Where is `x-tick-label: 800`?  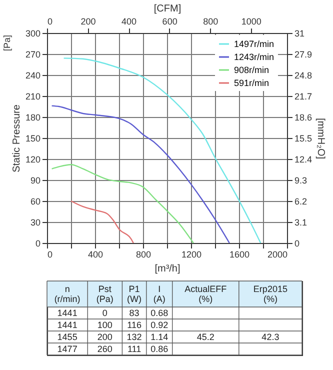
x-tick-label: 800 is located at coordinates (144, 255).